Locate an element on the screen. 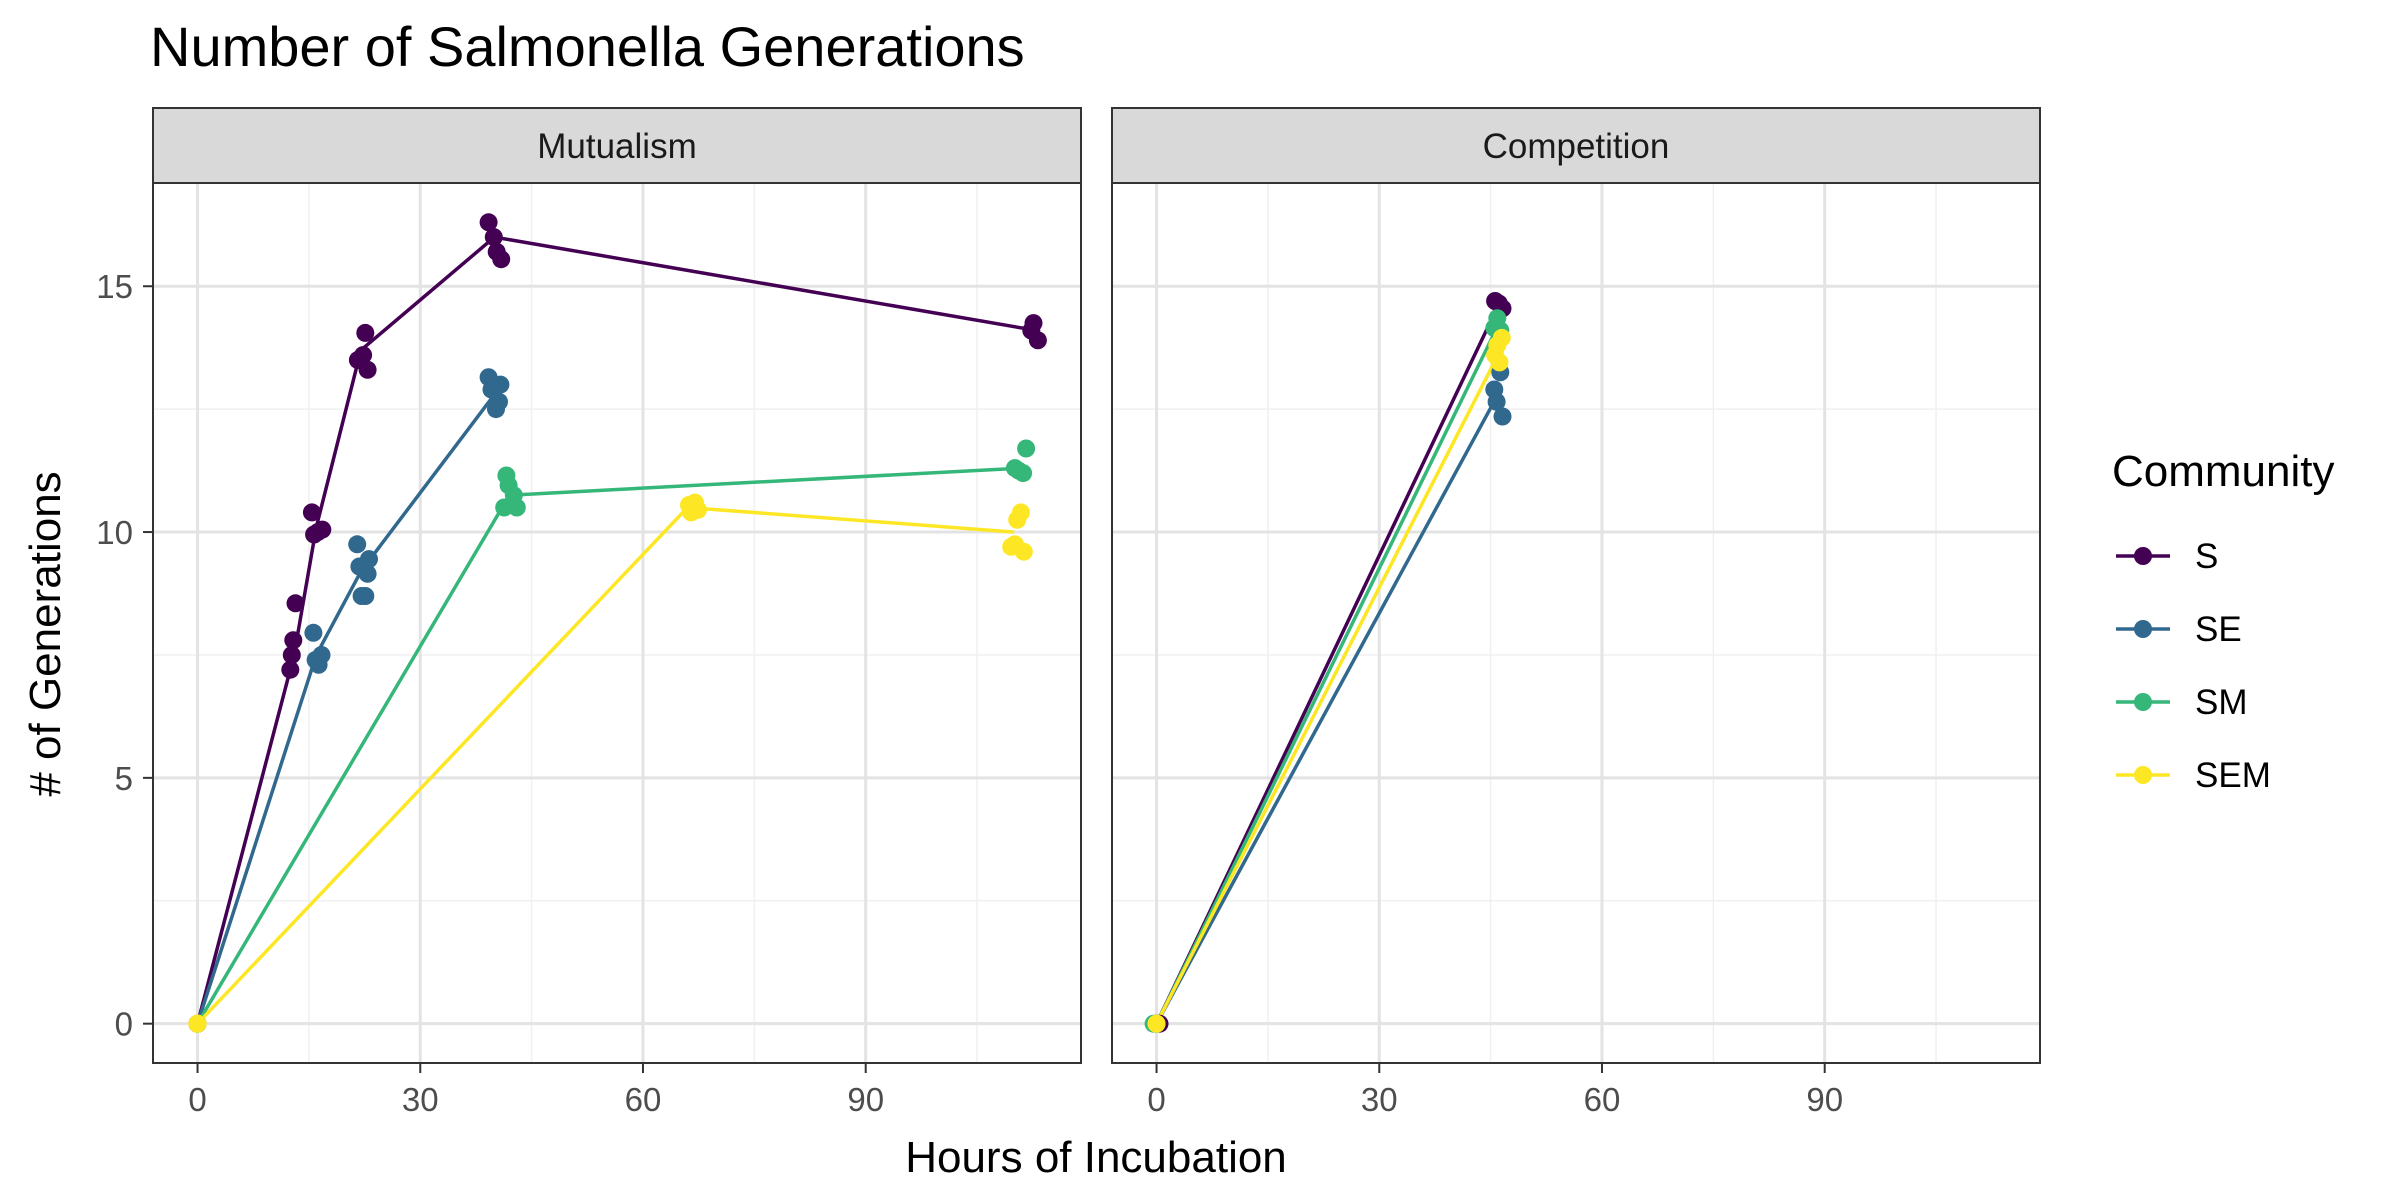  series-line-se-competition is located at coordinates (1327, 709).